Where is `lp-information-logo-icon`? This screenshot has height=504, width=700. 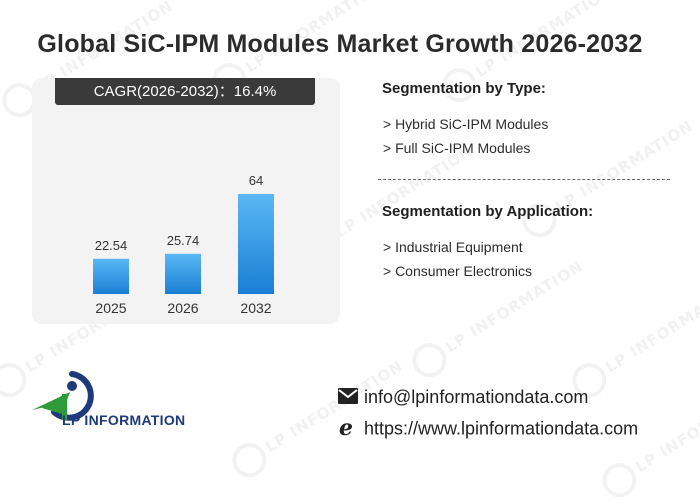 lp-information-logo-icon is located at coordinates (63, 396).